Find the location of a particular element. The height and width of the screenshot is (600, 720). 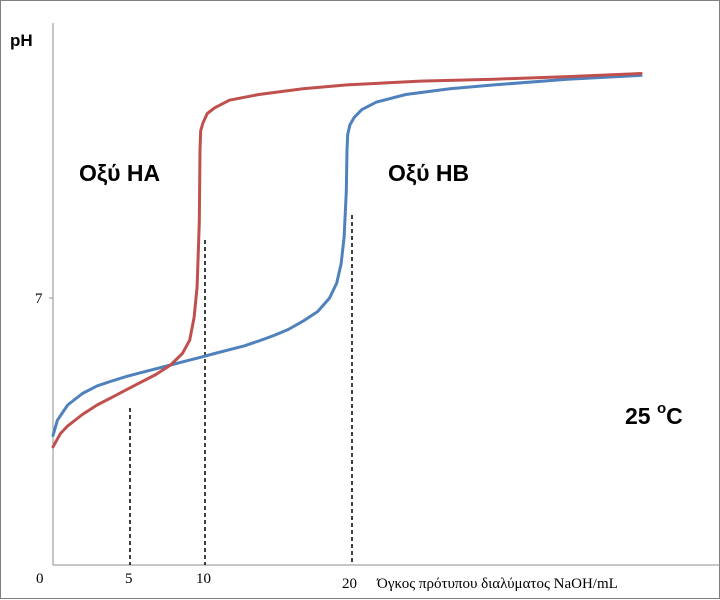

series-hb-label: Οξύ ΗΒ is located at coordinates (428, 173).